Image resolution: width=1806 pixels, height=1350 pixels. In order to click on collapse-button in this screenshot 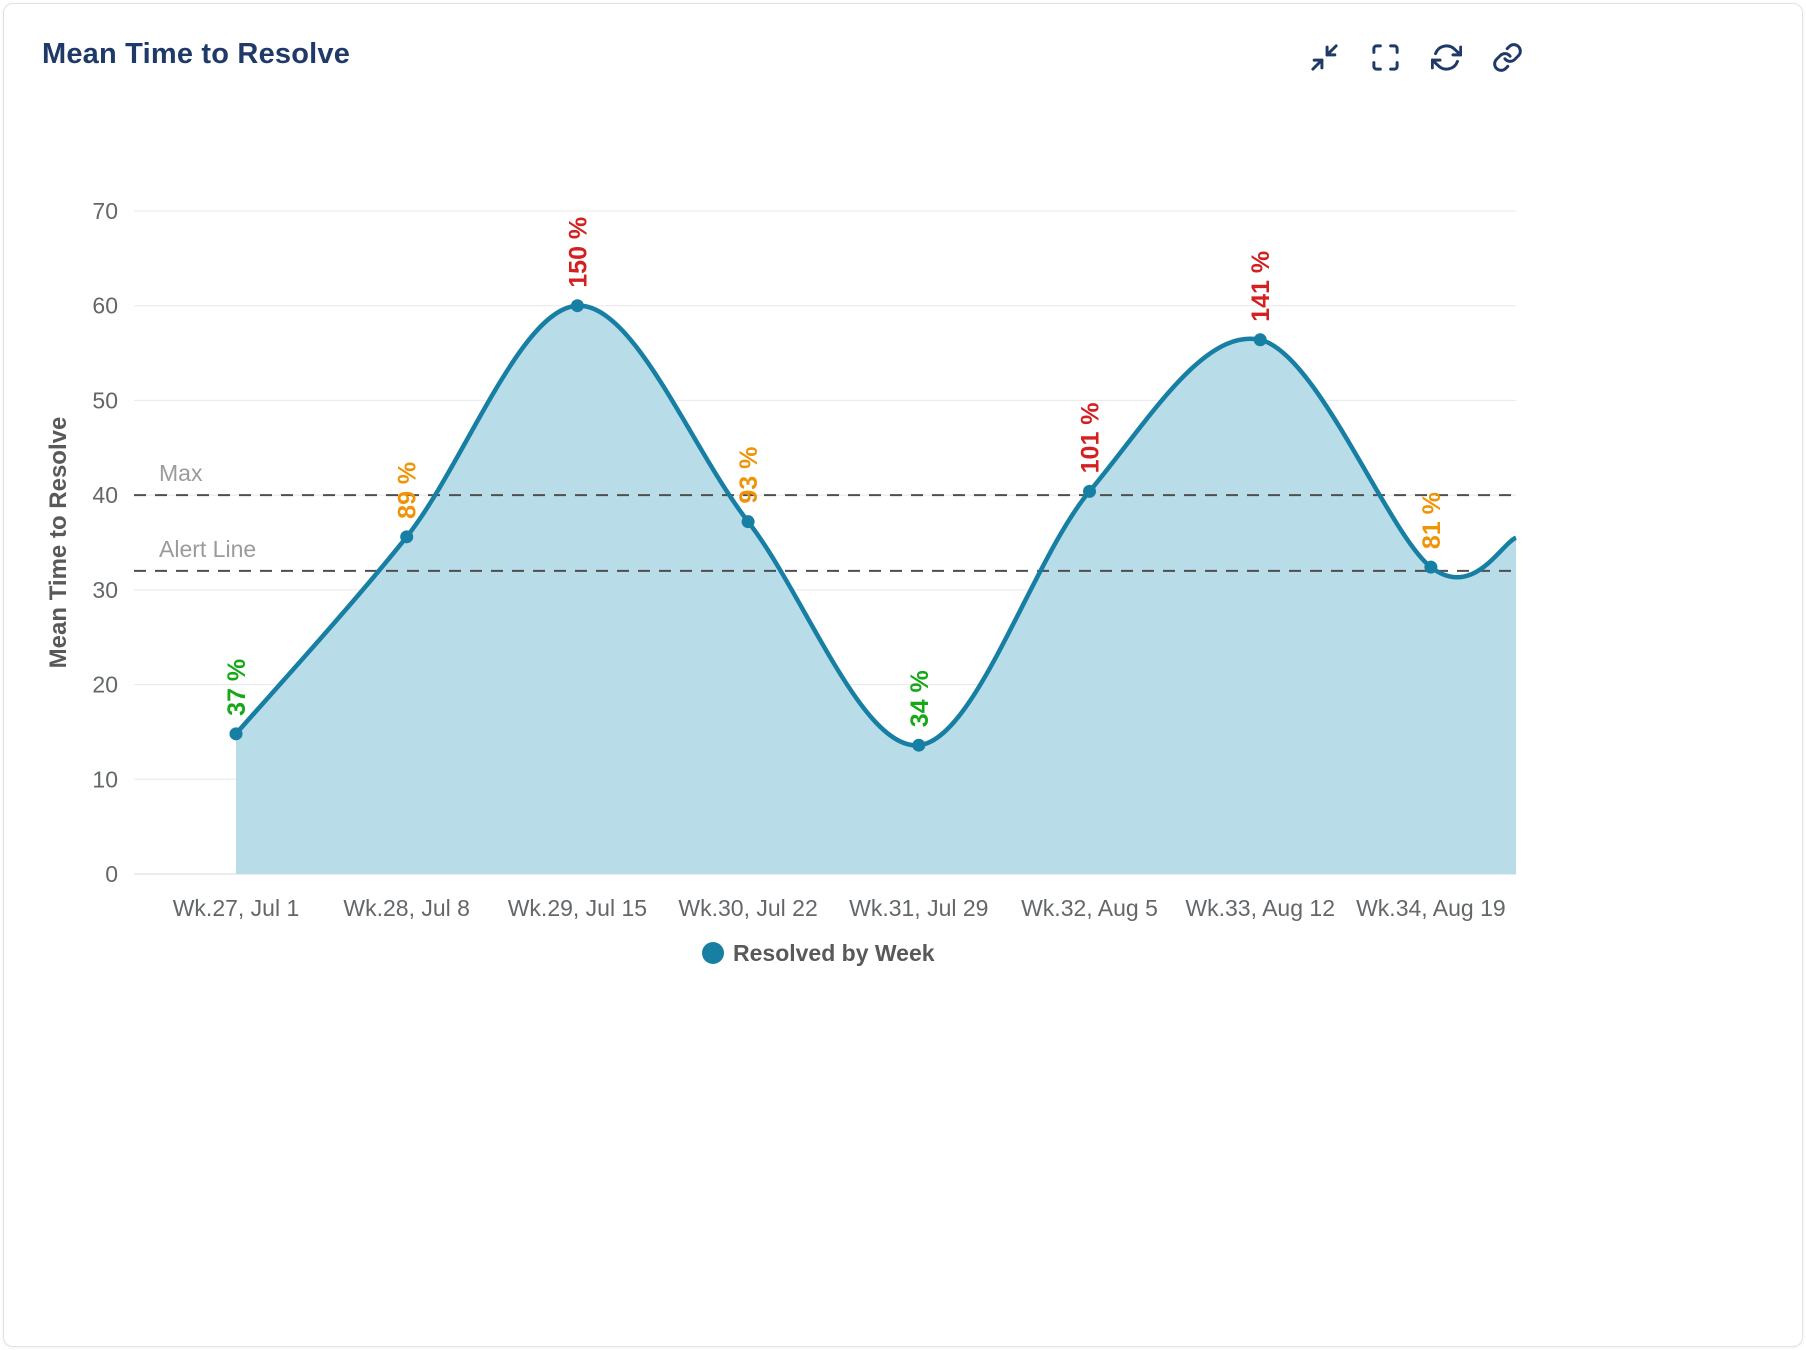, I will do `click(1324, 57)`.